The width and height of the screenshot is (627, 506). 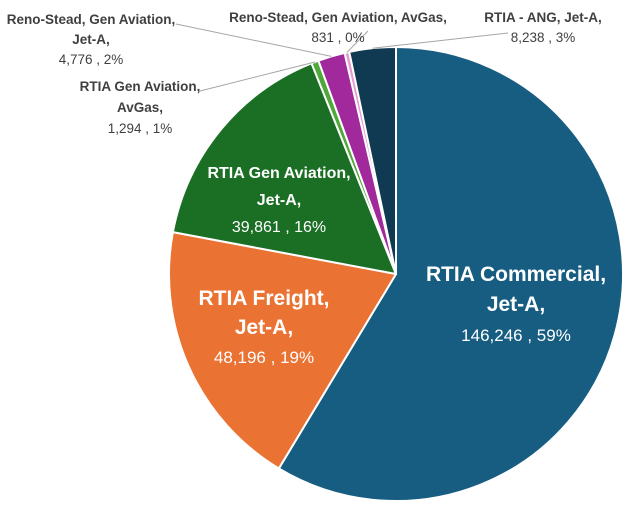 I want to click on value-rtia-ang-jet-a: 8,238, so click(x=528, y=37).